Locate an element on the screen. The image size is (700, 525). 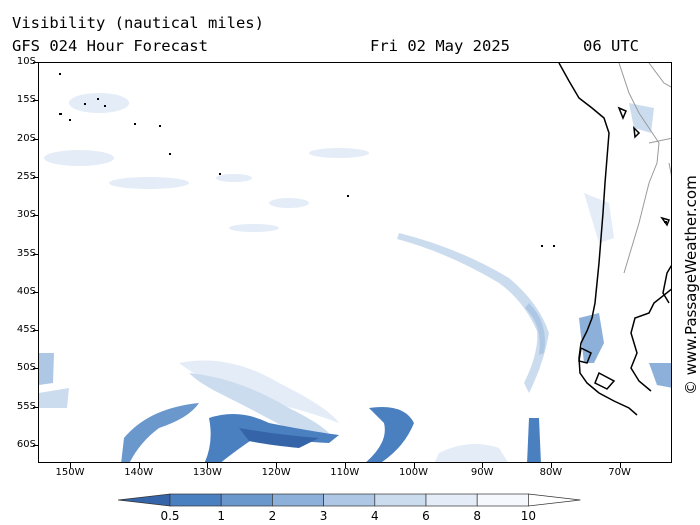
legend-value-label: 3 is located at coordinates (323, 516).